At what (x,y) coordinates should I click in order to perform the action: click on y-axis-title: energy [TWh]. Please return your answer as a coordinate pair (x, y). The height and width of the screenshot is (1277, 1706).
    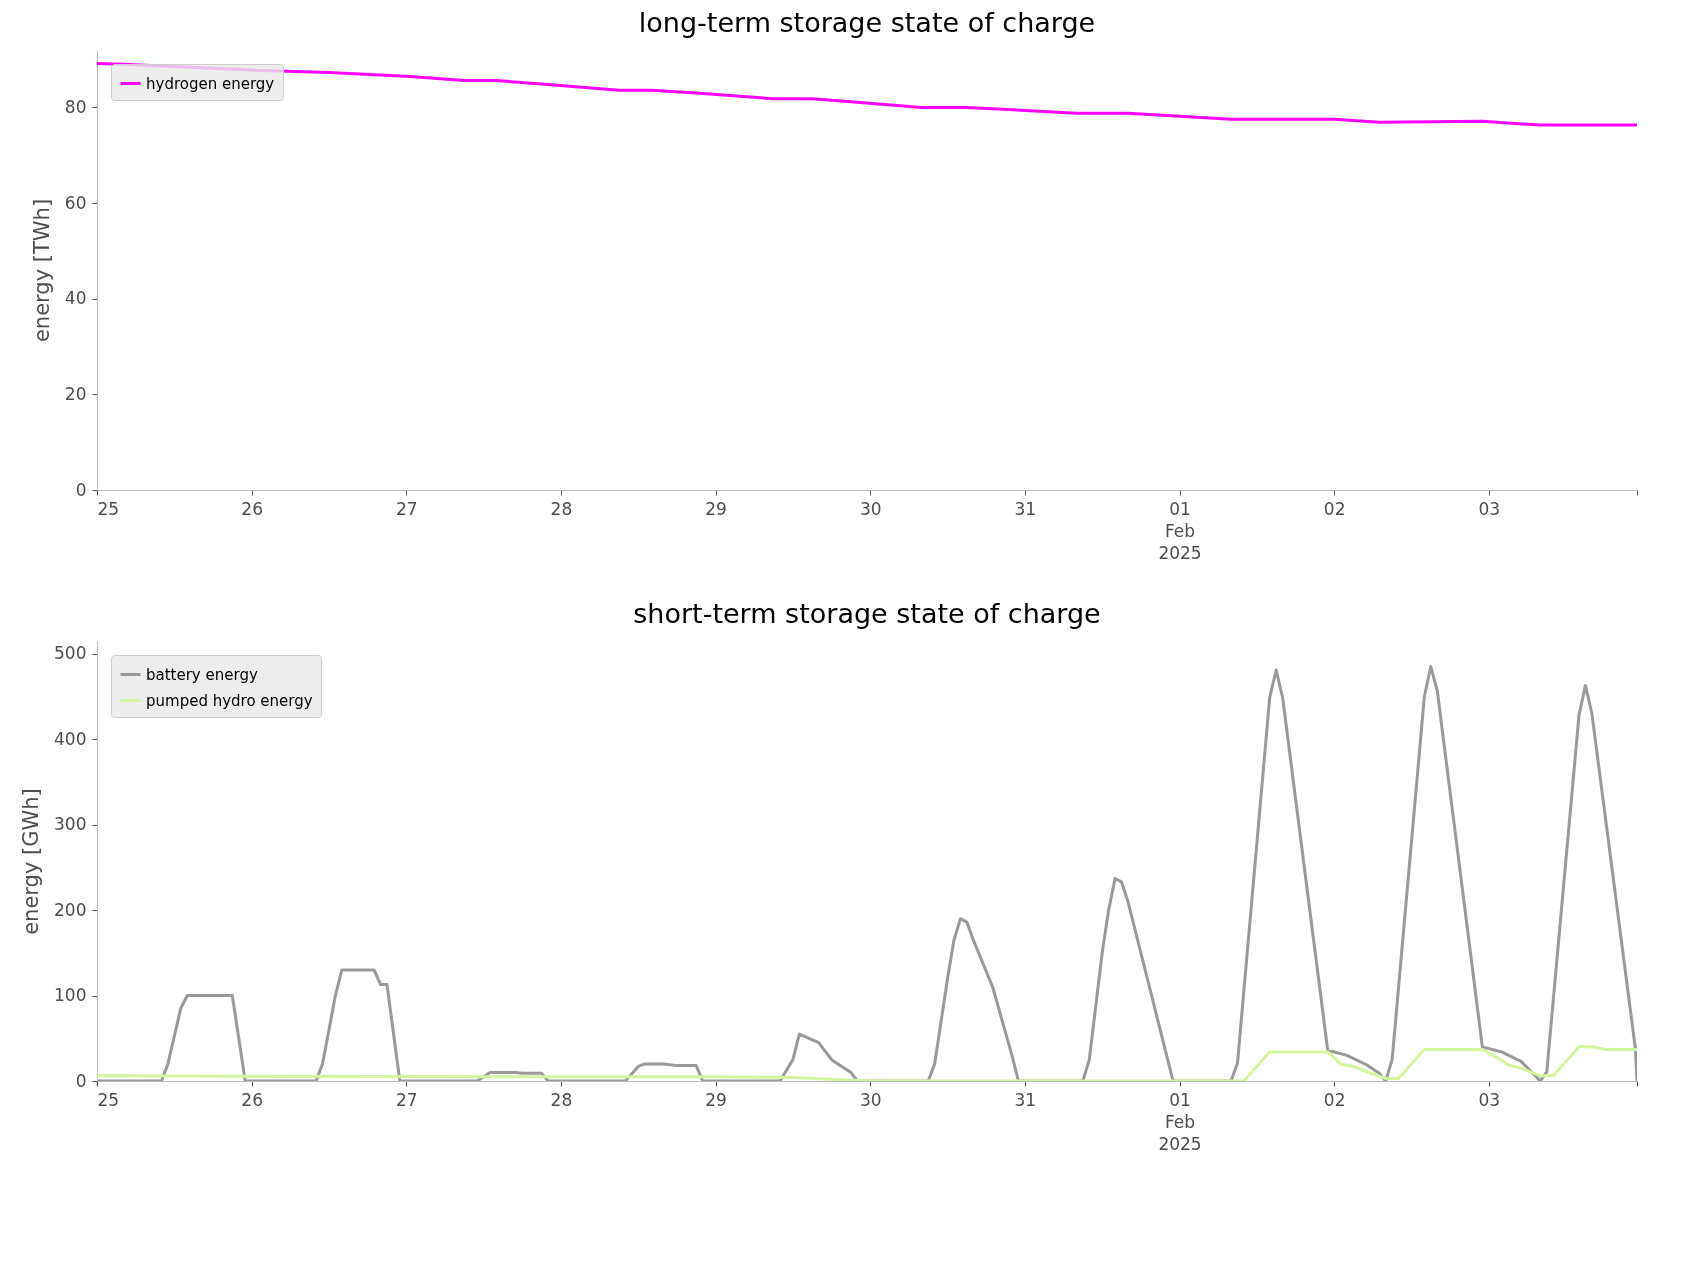
    Looking at the image, I should click on (41, 270).